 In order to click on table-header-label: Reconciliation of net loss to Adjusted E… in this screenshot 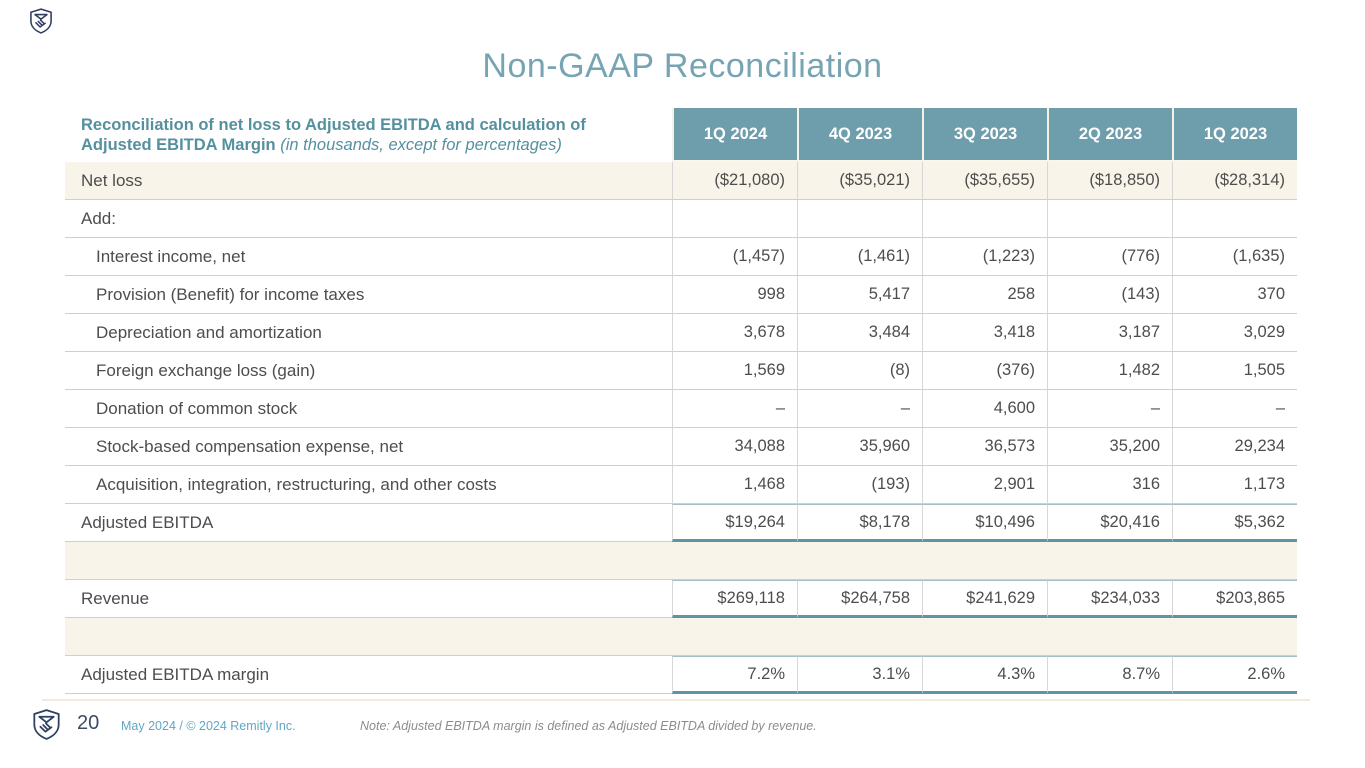, I will do `click(368, 135)`.